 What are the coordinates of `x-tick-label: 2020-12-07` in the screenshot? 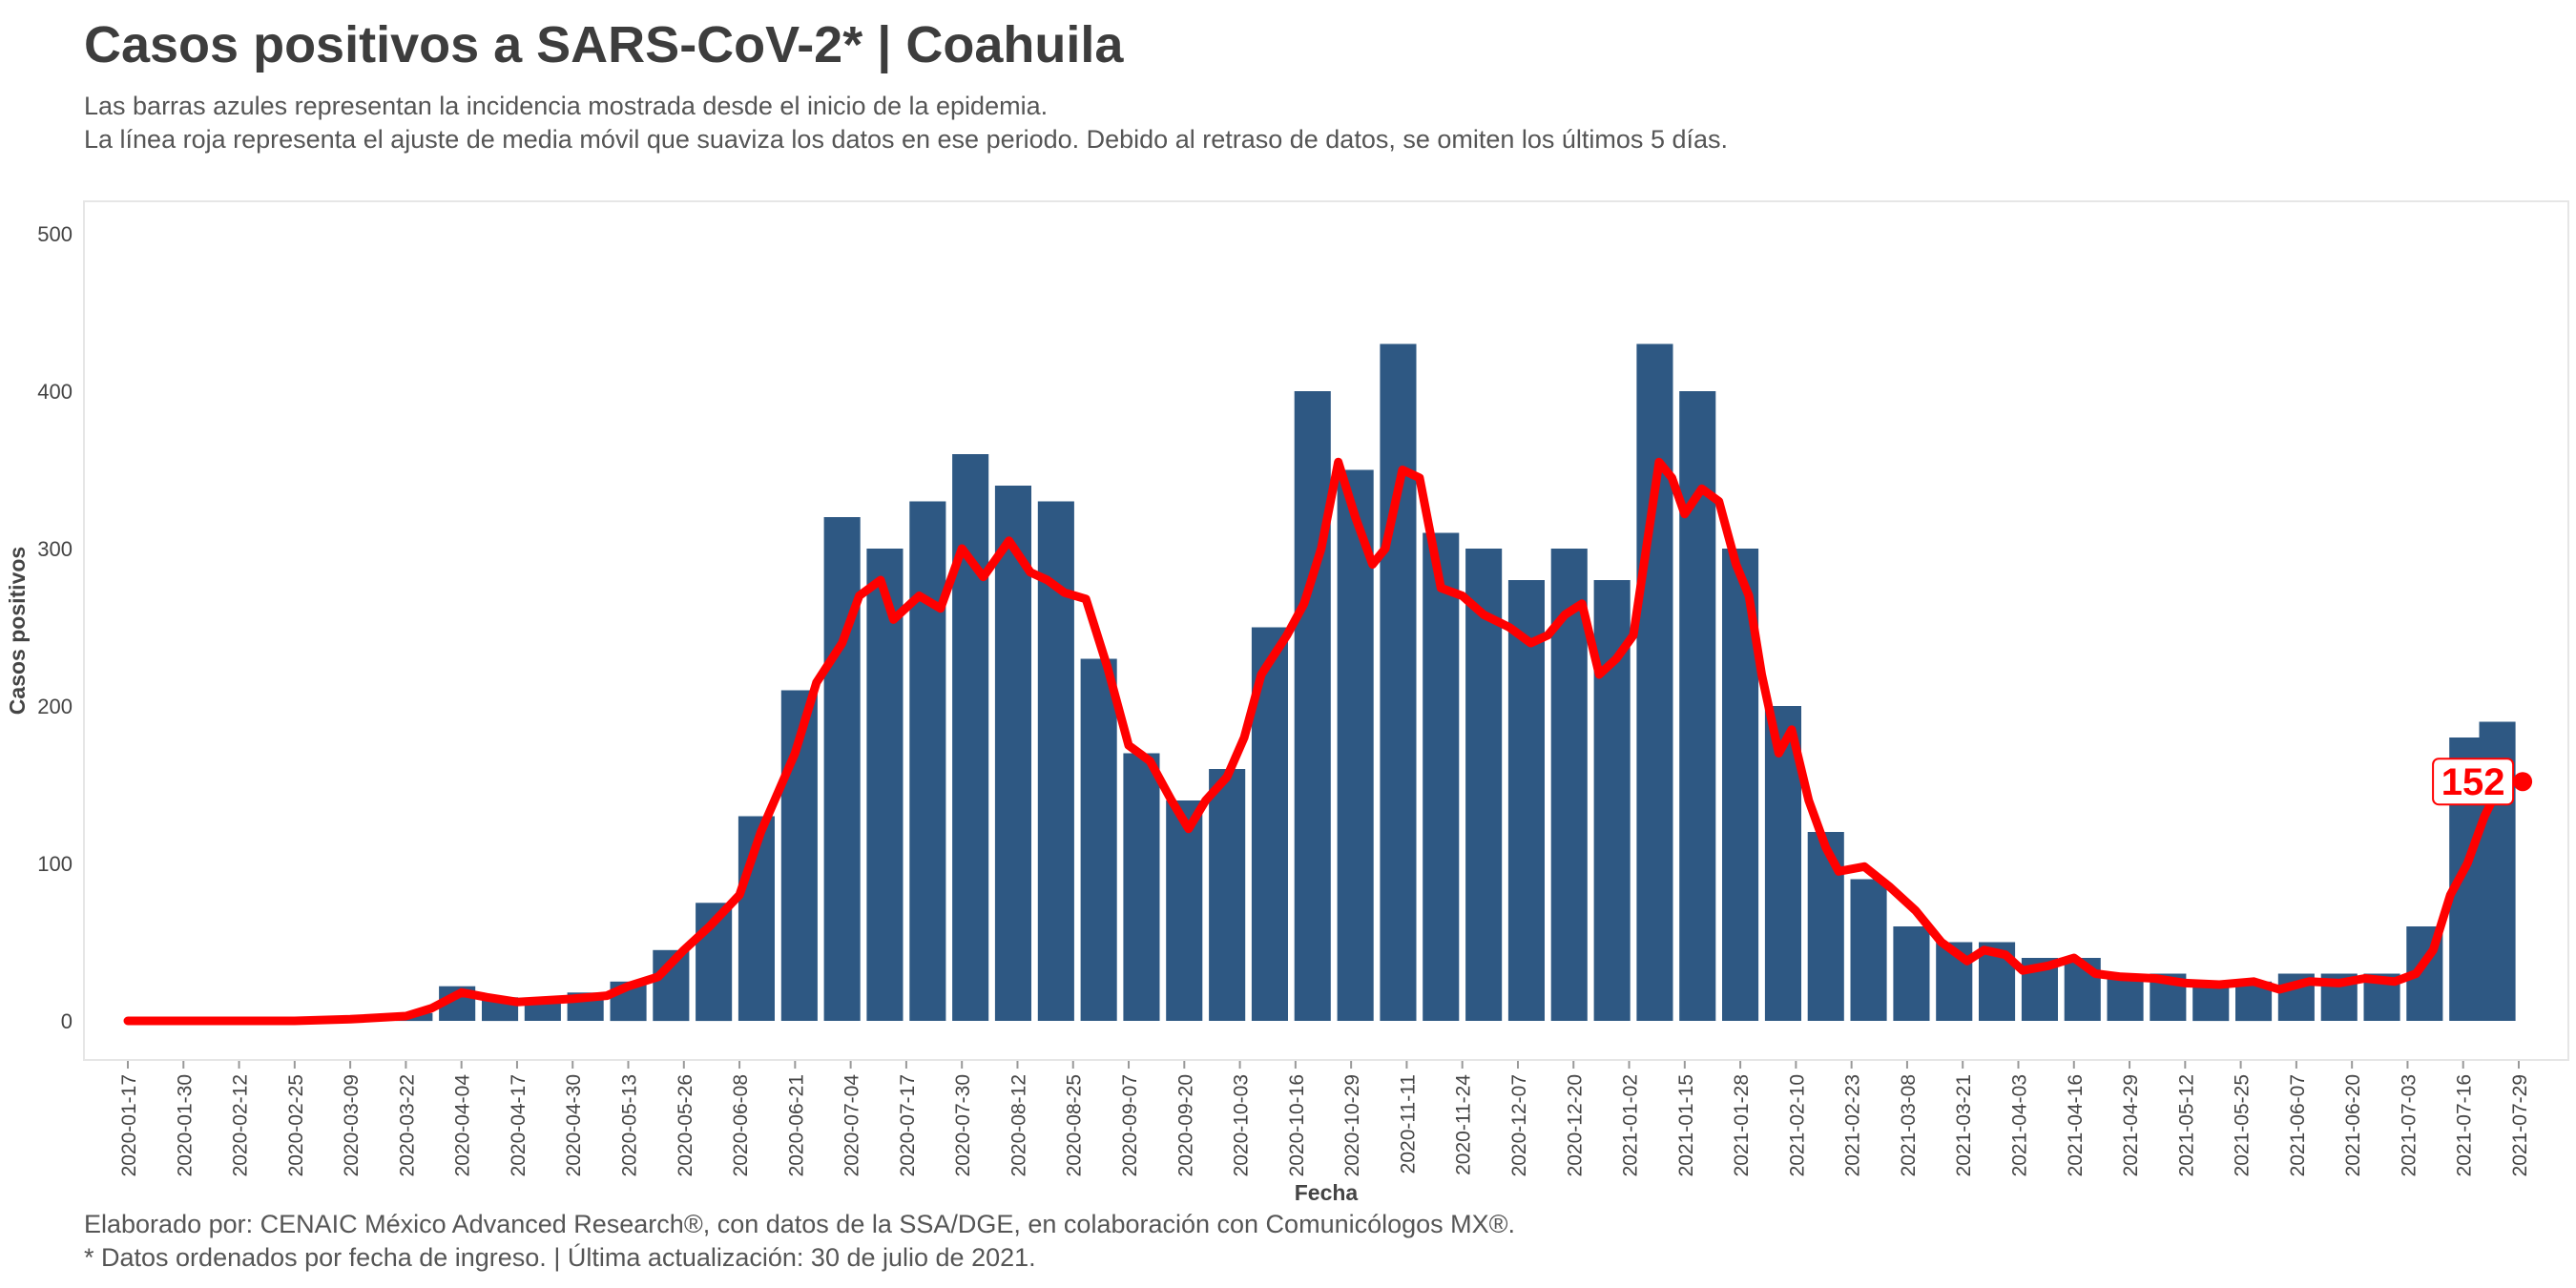 It's located at (1519, 1125).